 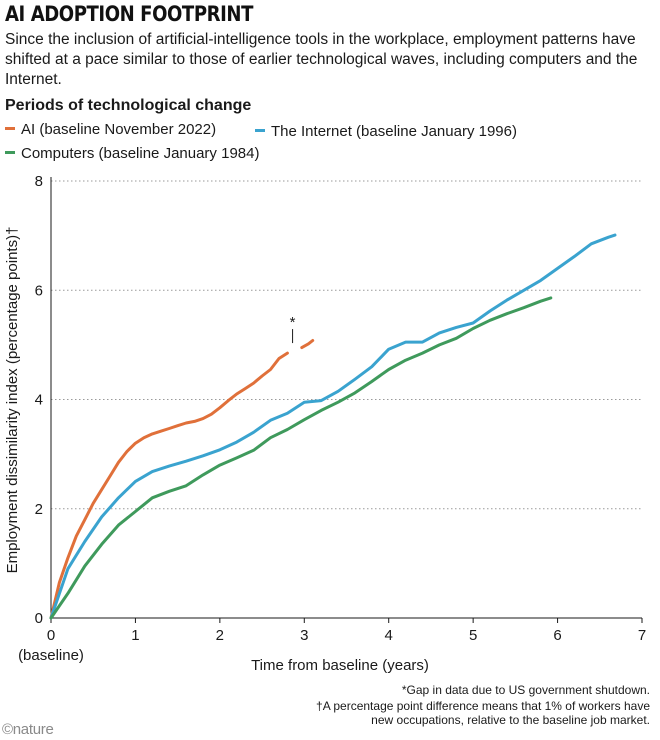 I want to click on legend-item-ai: AI (baseline November 2022), so click(x=110, y=129).